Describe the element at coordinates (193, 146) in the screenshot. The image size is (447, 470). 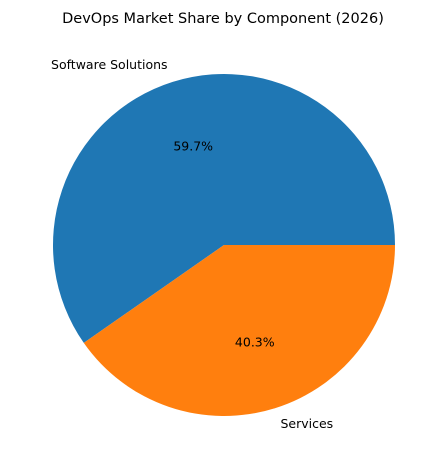
I see `slice-percent-label: 59.7%` at that location.